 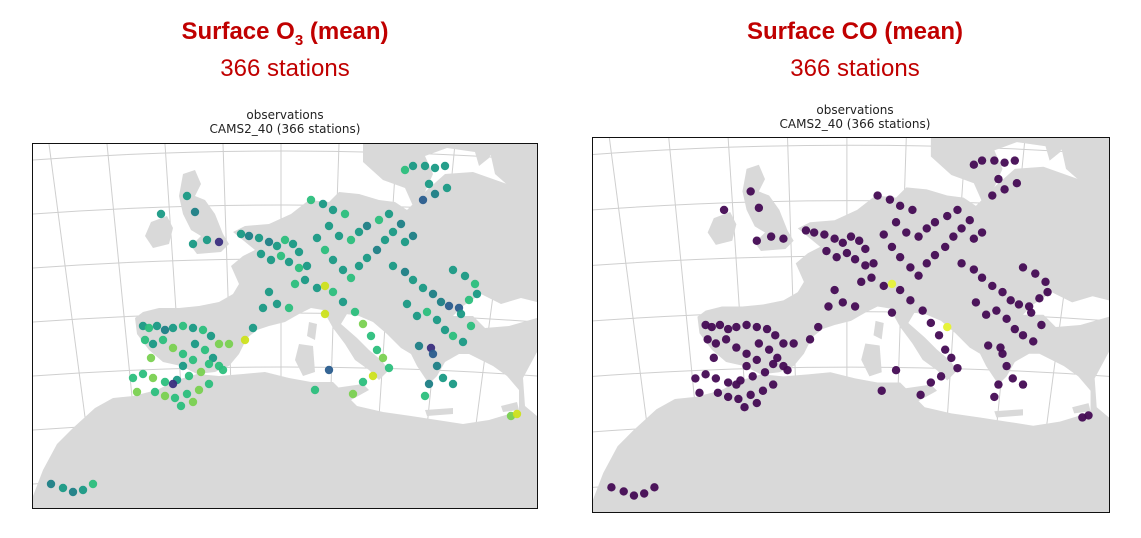 I want to click on land-great-britain, so click(x=768, y=208).